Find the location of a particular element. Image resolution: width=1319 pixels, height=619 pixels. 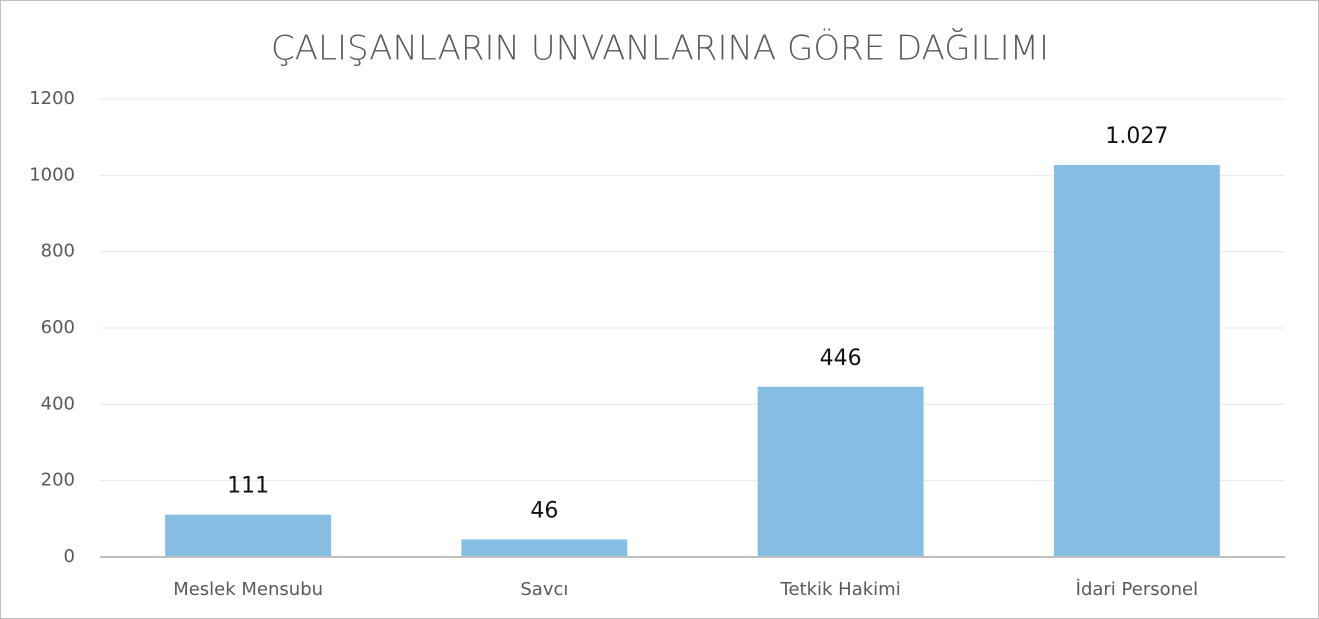

y-tick-label: 200 is located at coordinates (58, 480).